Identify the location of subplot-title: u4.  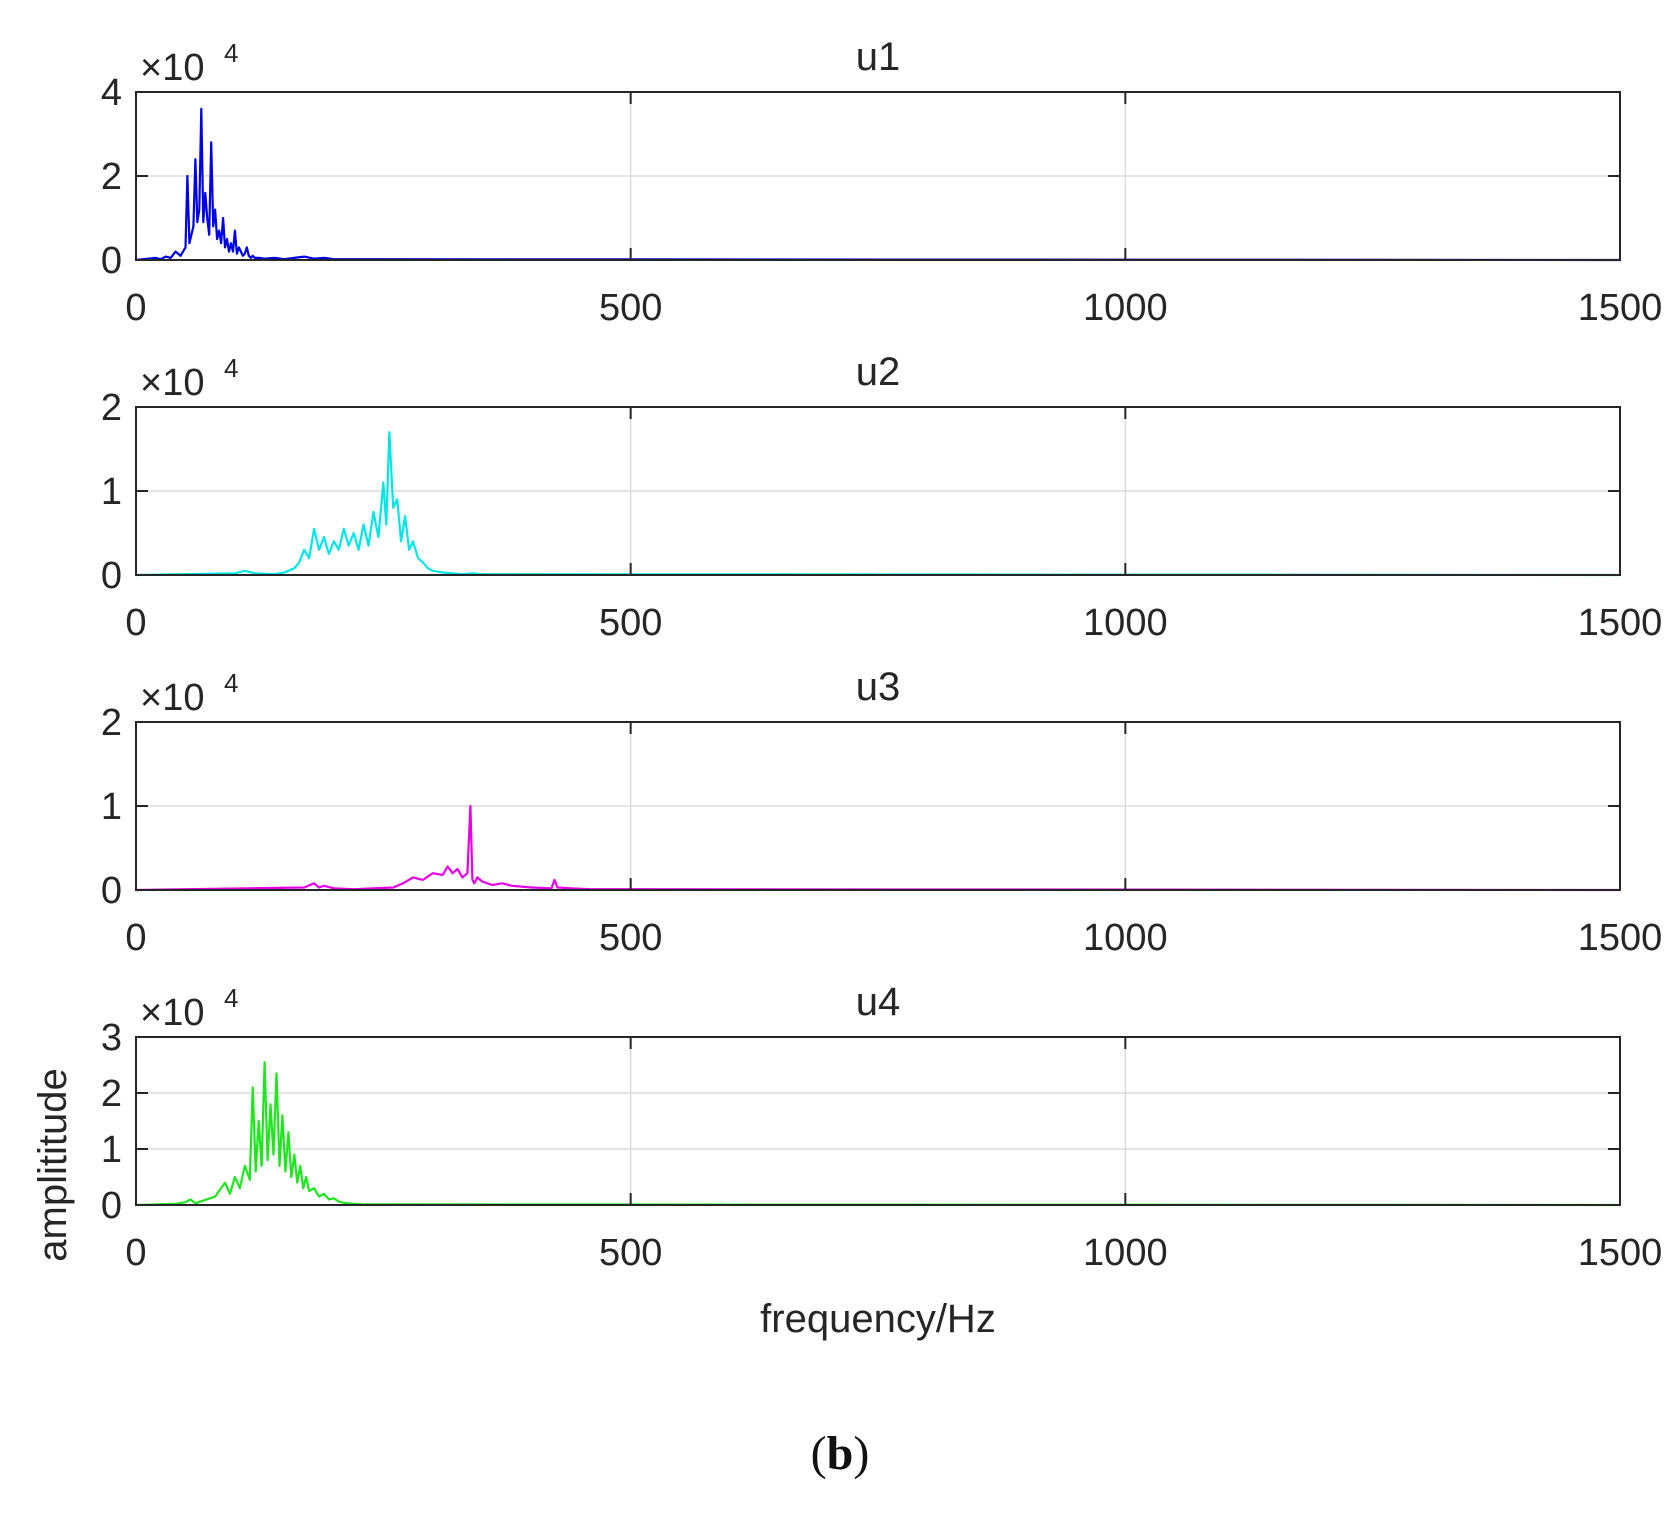
(878, 1002).